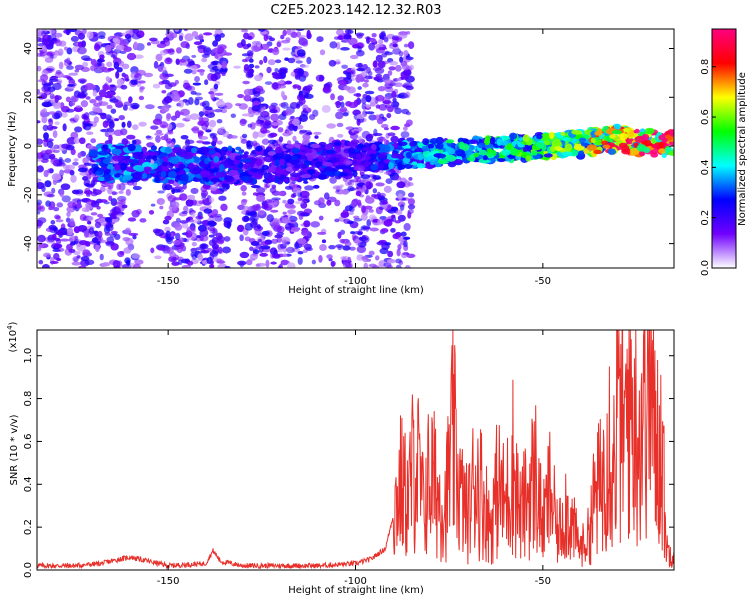 The width and height of the screenshot is (750, 604). I want to click on spectrogram-y-tick-label: 40, so click(28, 48).